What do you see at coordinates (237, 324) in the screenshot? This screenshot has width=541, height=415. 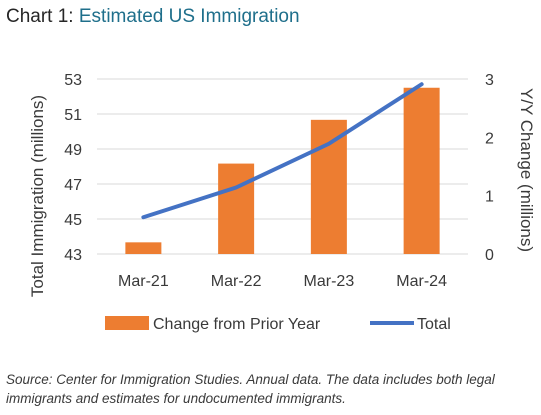 I see `legend-label-bar: Change from Prior Year` at bounding box center [237, 324].